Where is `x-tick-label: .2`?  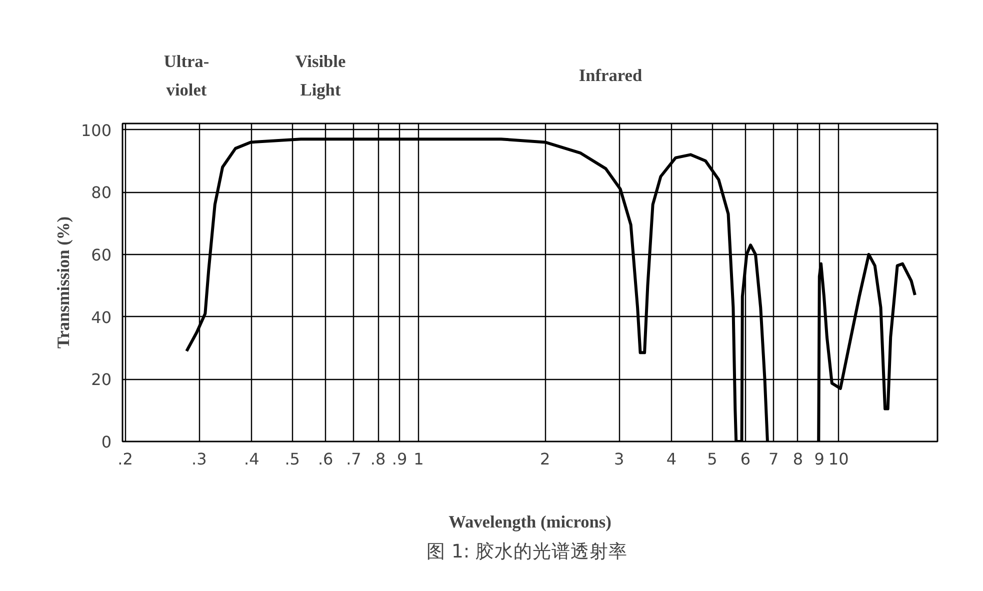 x-tick-label: .2 is located at coordinates (125, 459).